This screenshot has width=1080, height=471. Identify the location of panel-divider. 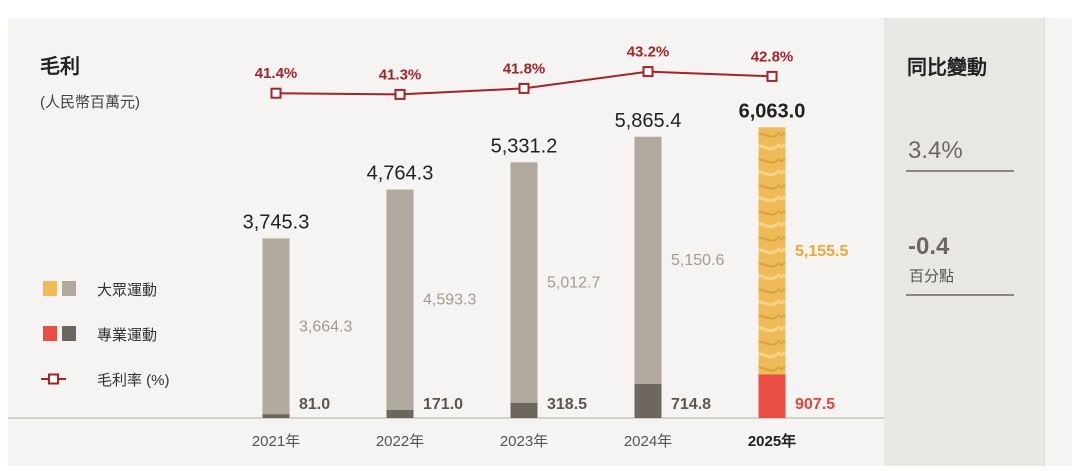
(1044, 242).